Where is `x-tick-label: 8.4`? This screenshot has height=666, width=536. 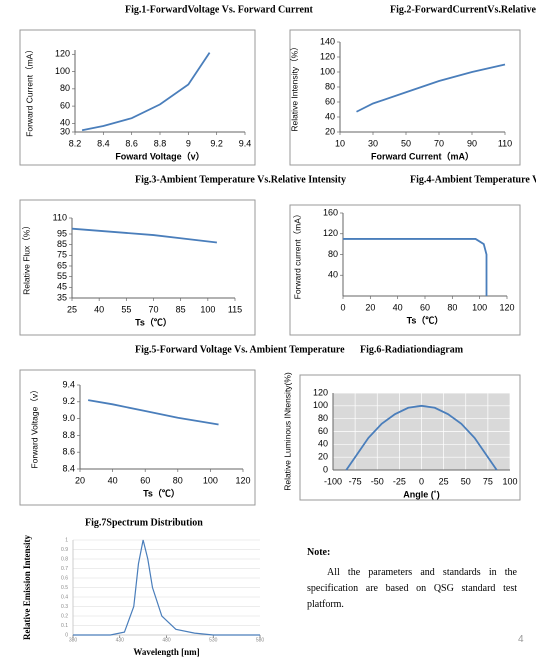 x-tick-label: 8.4 is located at coordinates (103, 143).